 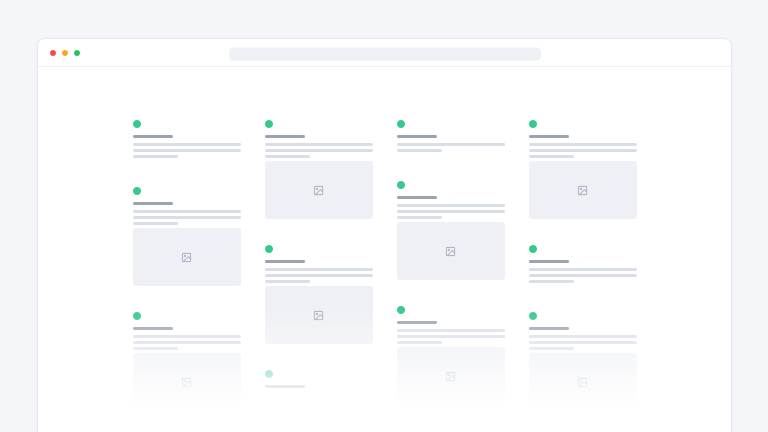 I want to click on close-button, so click(x=53, y=52).